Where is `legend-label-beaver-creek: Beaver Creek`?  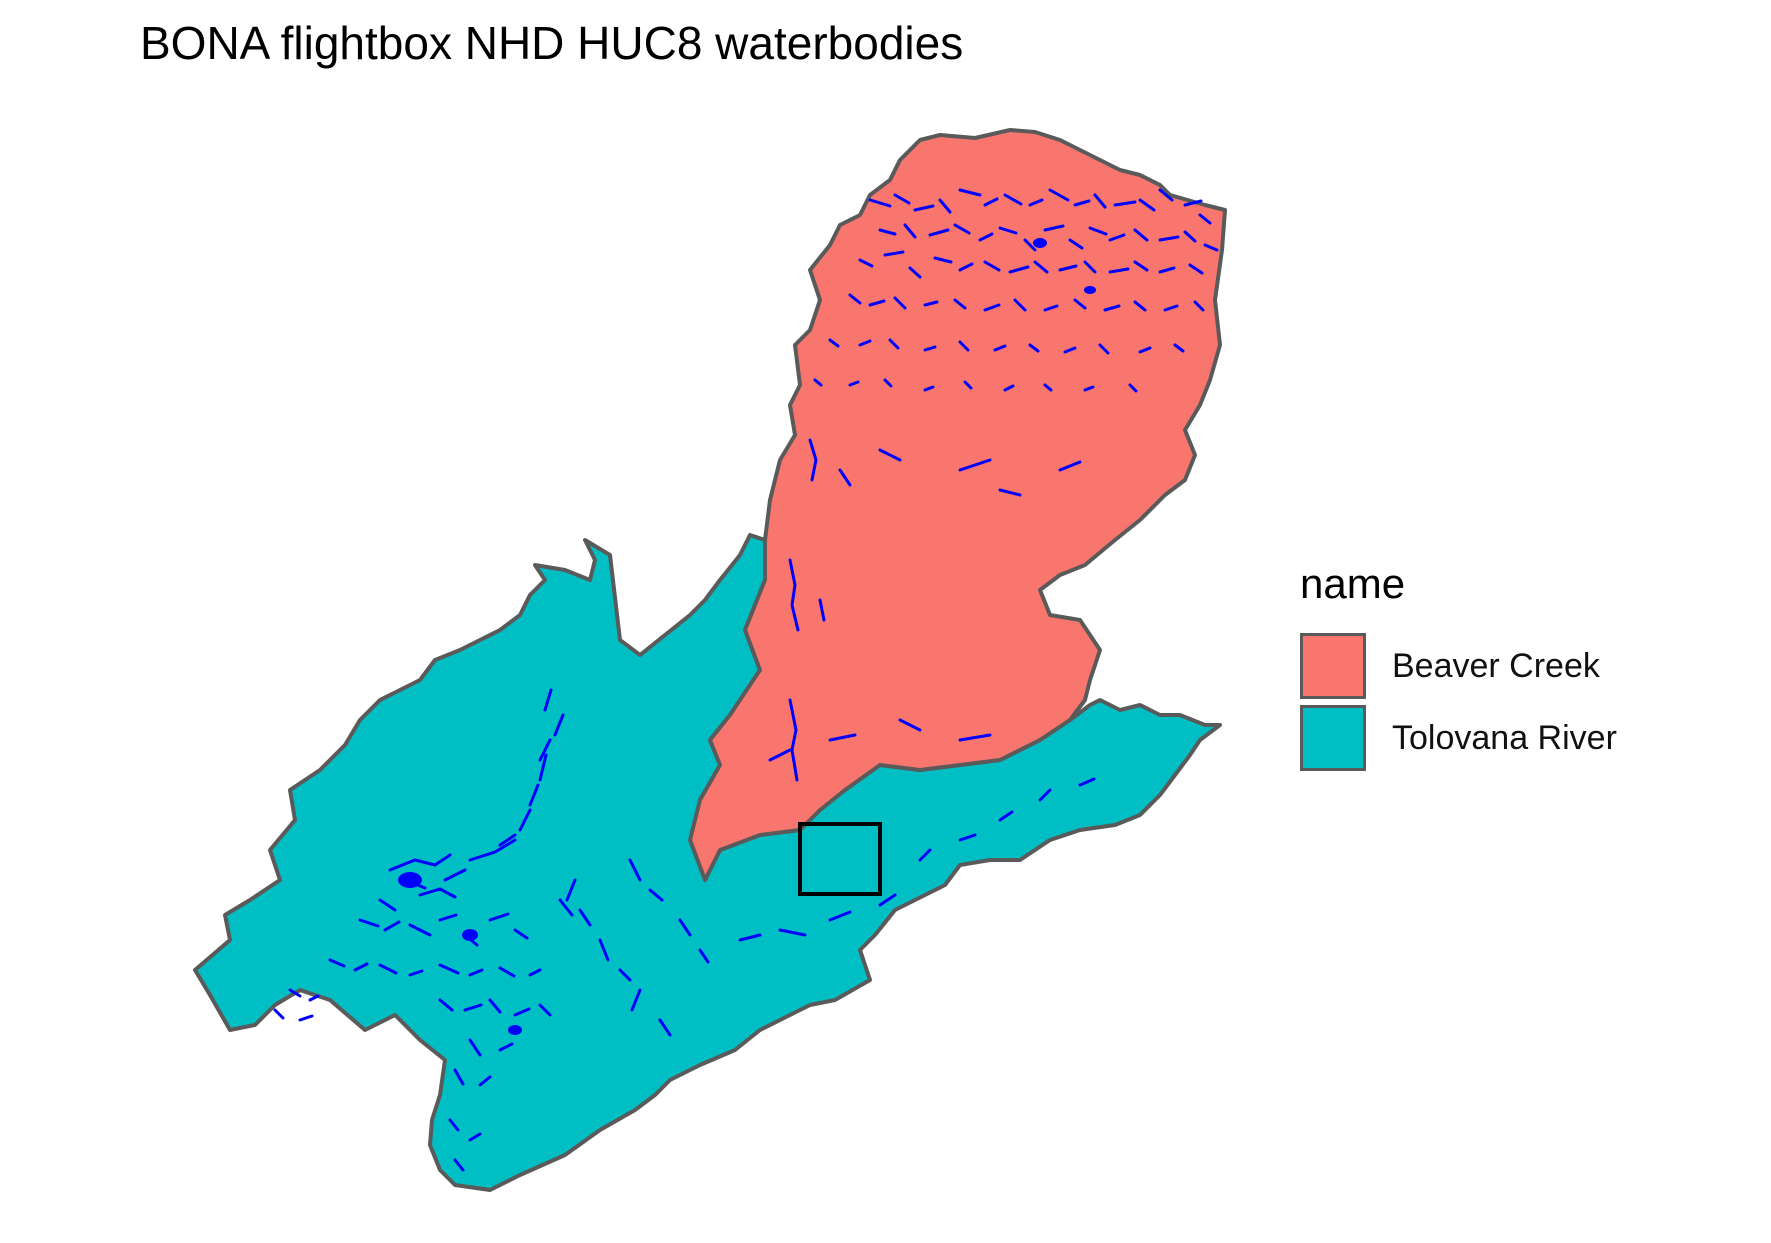
legend-label-beaver-creek: Beaver Creek is located at coordinates (1496, 665).